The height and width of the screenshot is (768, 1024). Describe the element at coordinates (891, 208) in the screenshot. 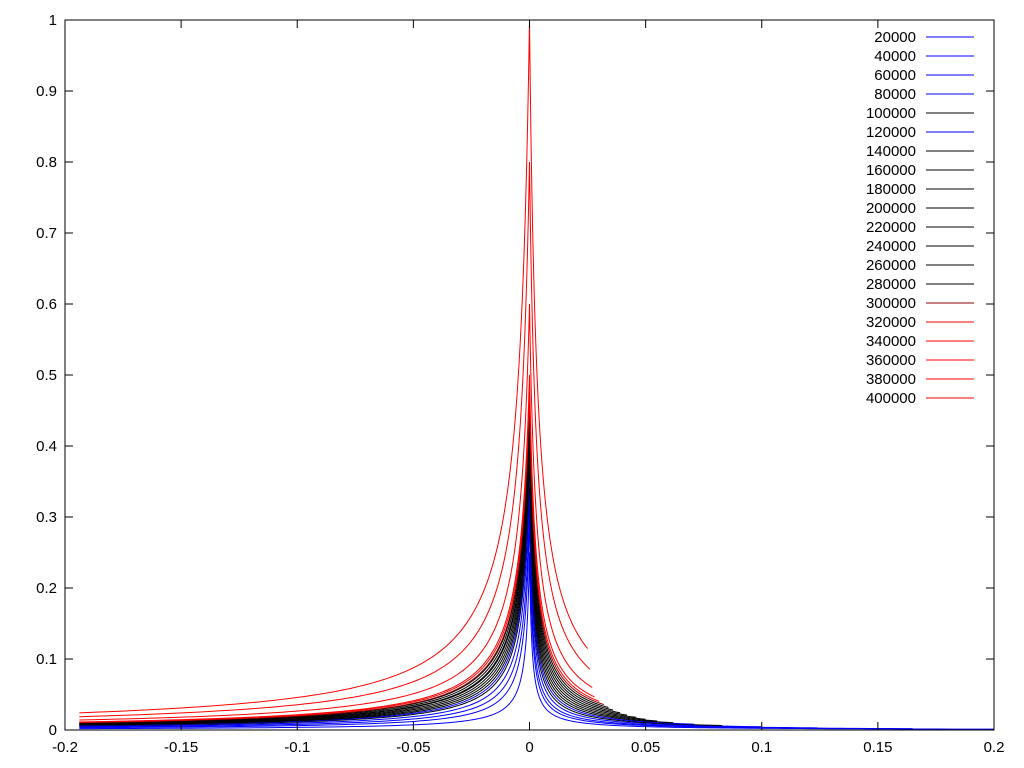

I see `legend-label-200000: 200000` at that location.